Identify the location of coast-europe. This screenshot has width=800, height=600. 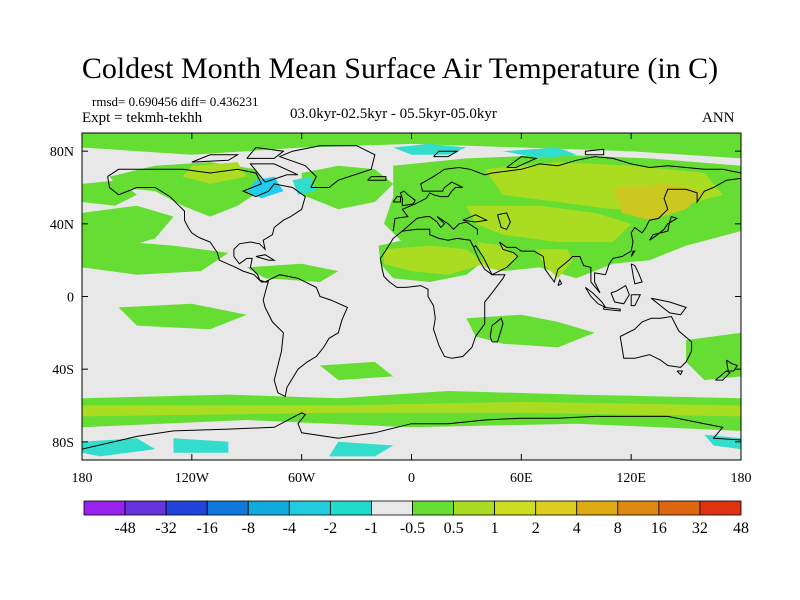
(442, 199).